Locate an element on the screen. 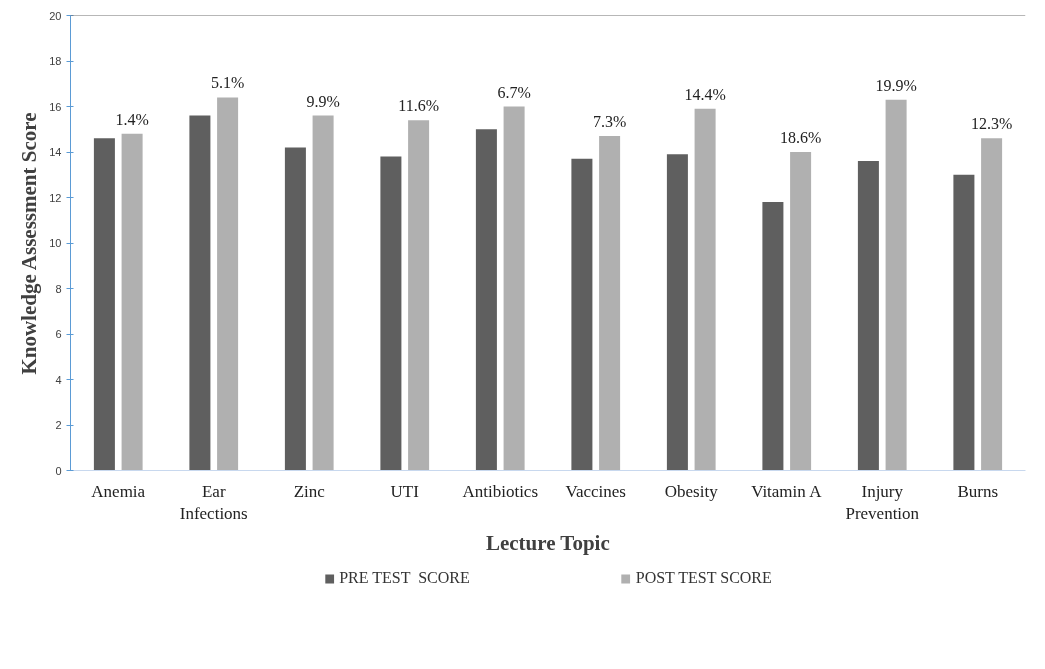  x-tick-label: Anemia is located at coordinates (118, 491).